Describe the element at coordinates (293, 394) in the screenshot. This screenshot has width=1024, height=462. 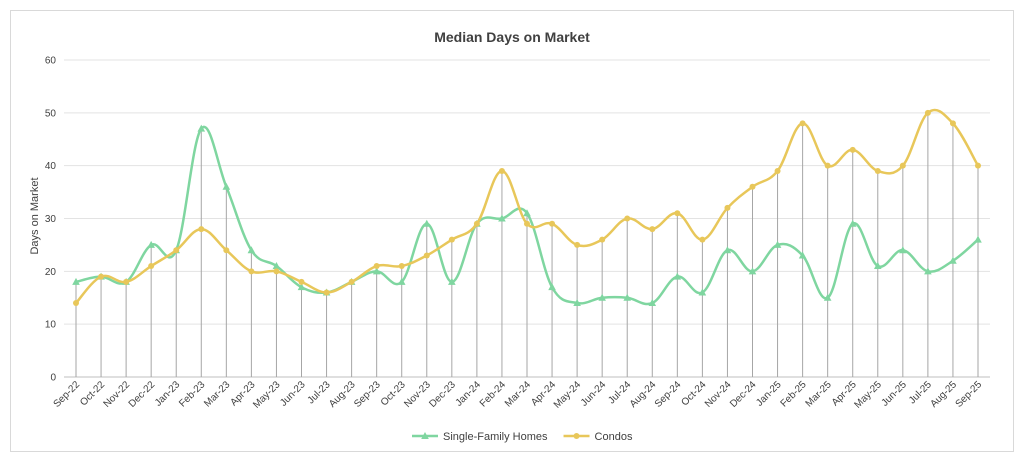
I see `x-tick-label: Jun-23` at that location.